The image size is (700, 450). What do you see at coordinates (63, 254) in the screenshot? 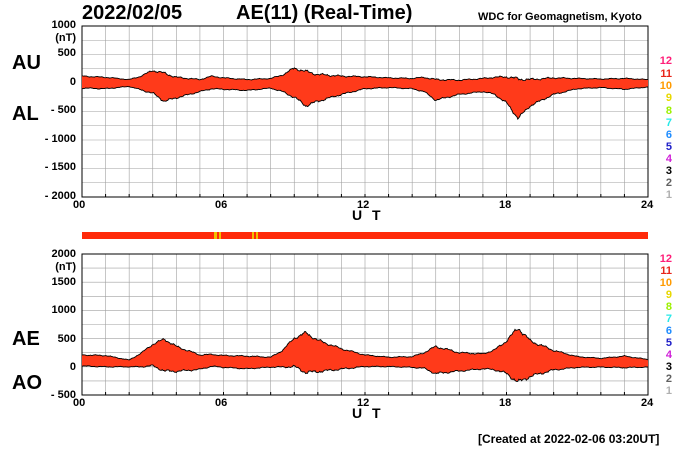
I see `panel2-ytick-label: 2000` at bounding box center [63, 254].